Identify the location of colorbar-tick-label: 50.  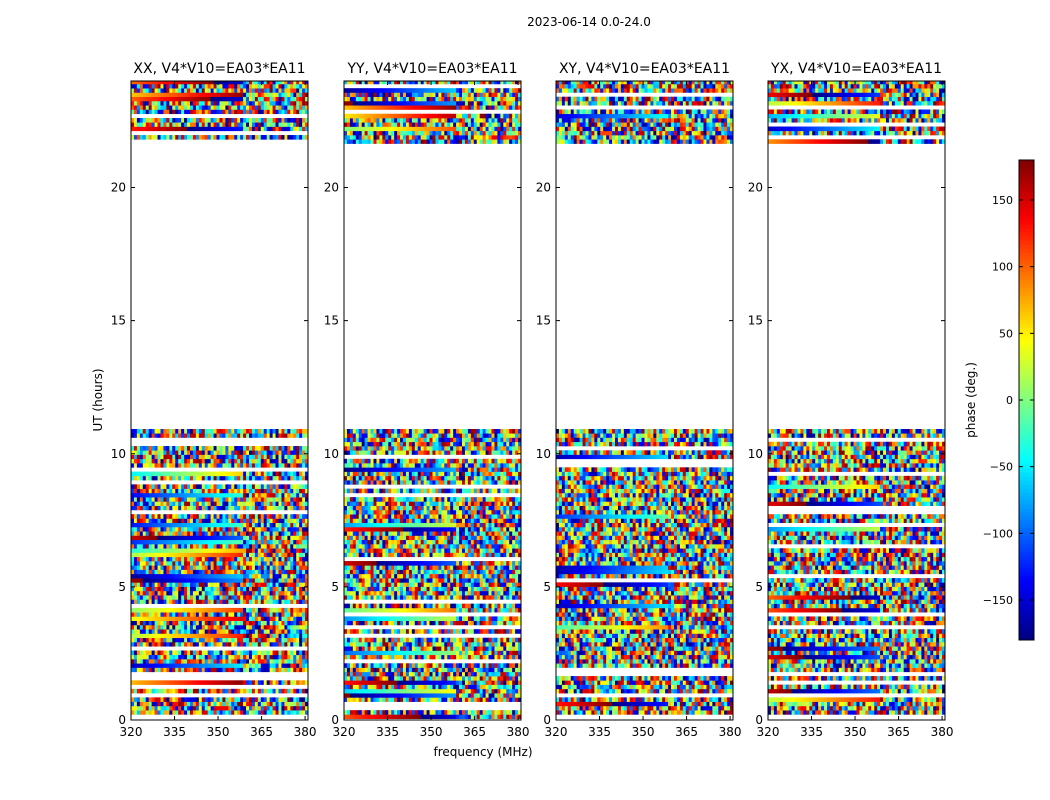
(1006, 333).